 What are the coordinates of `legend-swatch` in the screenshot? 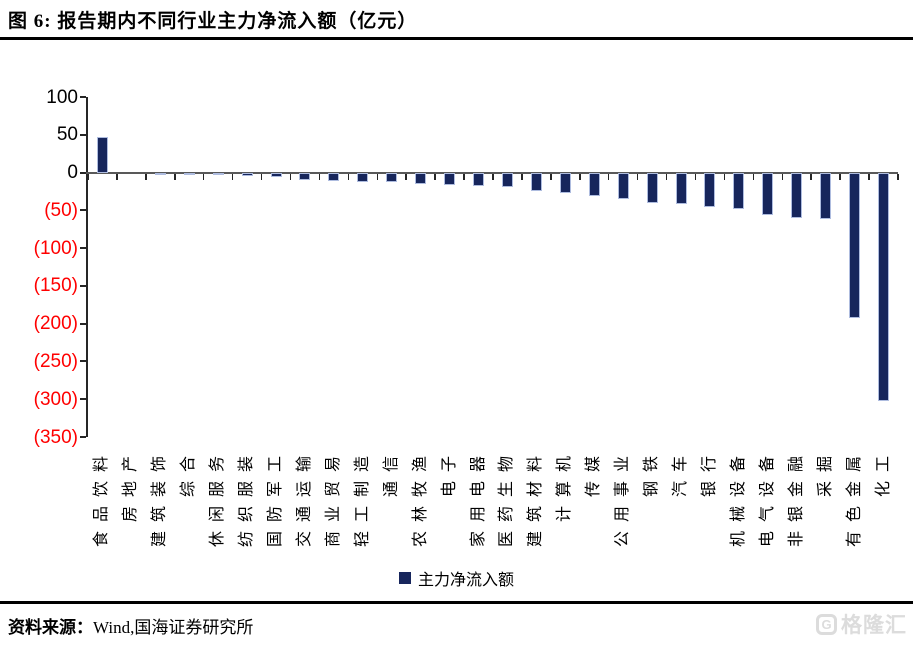 It's located at (404, 578).